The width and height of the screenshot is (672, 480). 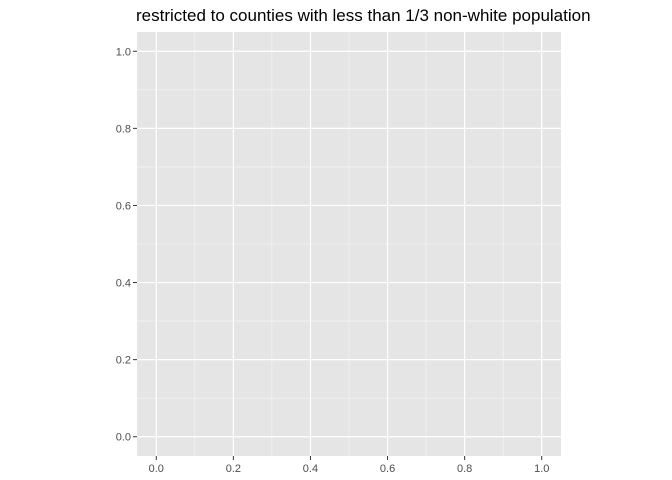 What do you see at coordinates (541, 469) in the screenshot?
I see `x-tick-label: 1.0` at bounding box center [541, 469].